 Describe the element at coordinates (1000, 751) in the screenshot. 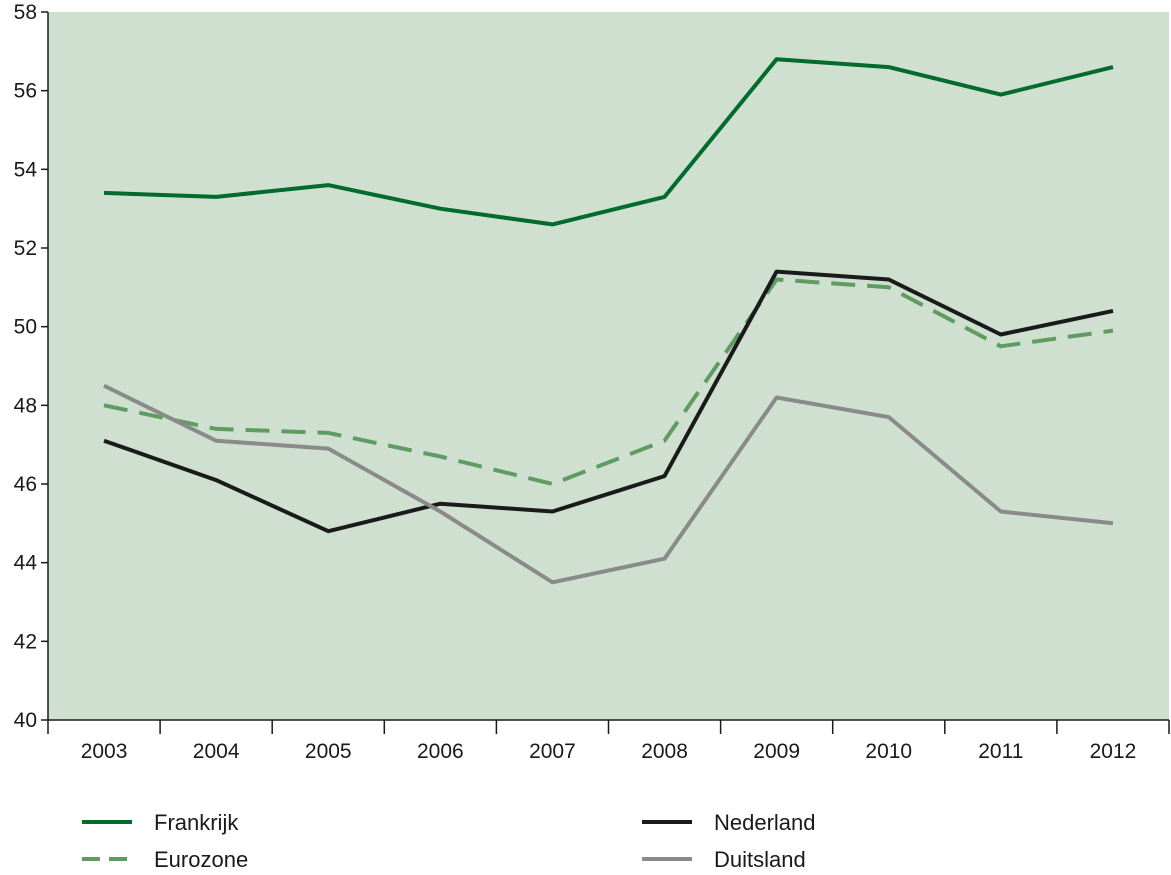

I see `x-tick-label: 2011` at that location.